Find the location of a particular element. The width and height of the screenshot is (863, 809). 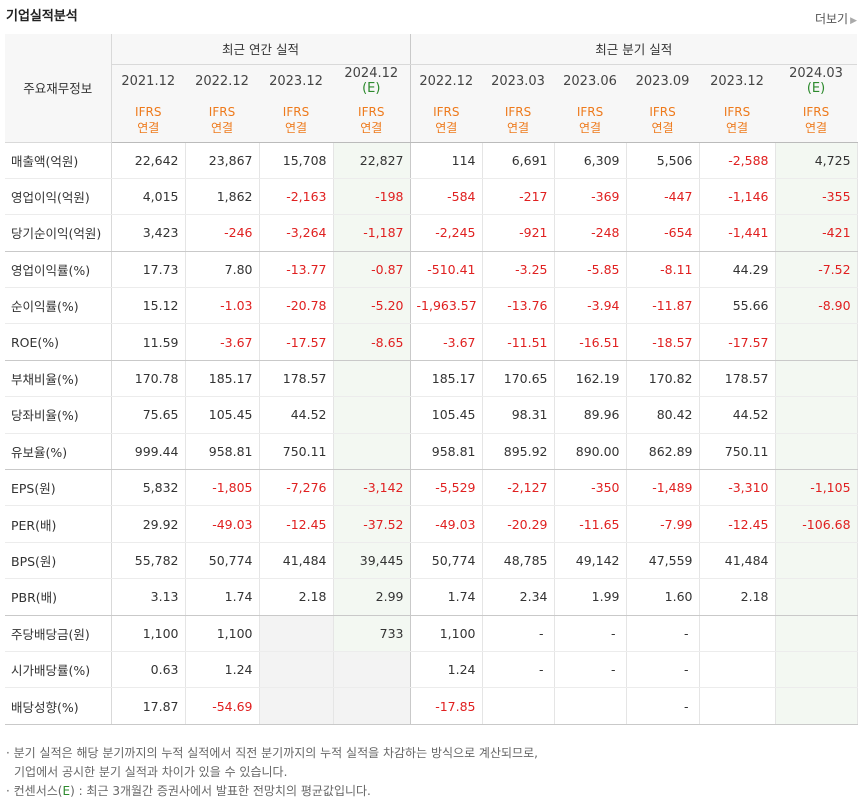

table-cell: 44.52 is located at coordinates (296, 415).